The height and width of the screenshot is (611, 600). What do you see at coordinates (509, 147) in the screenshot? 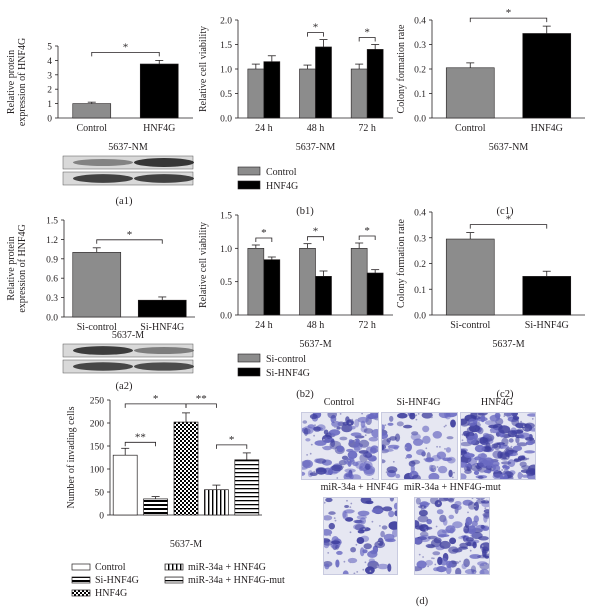
I see `c1-x-label: 5637-NM` at bounding box center [509, 147].